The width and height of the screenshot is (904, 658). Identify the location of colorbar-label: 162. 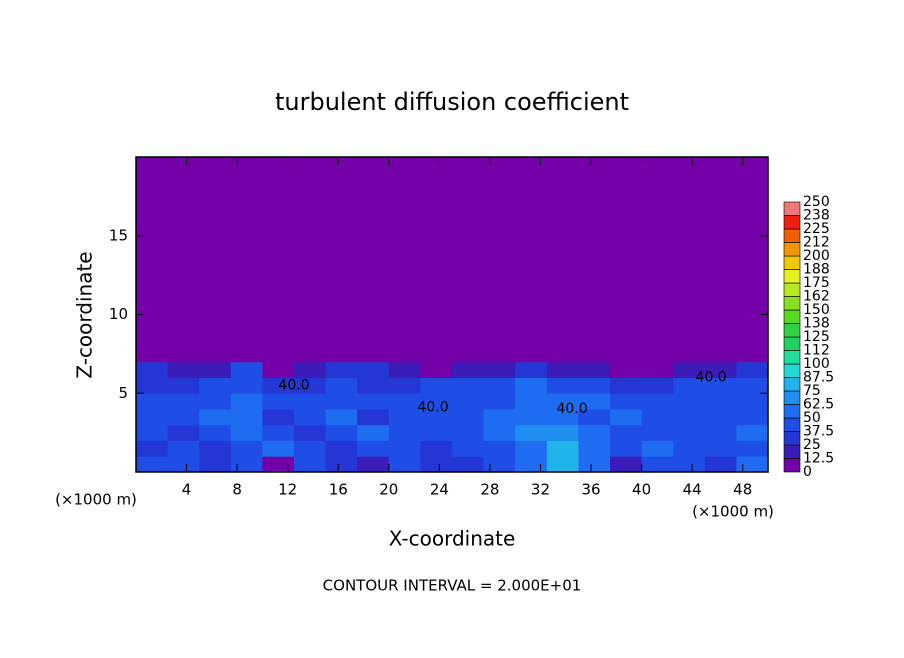
(816, 297).